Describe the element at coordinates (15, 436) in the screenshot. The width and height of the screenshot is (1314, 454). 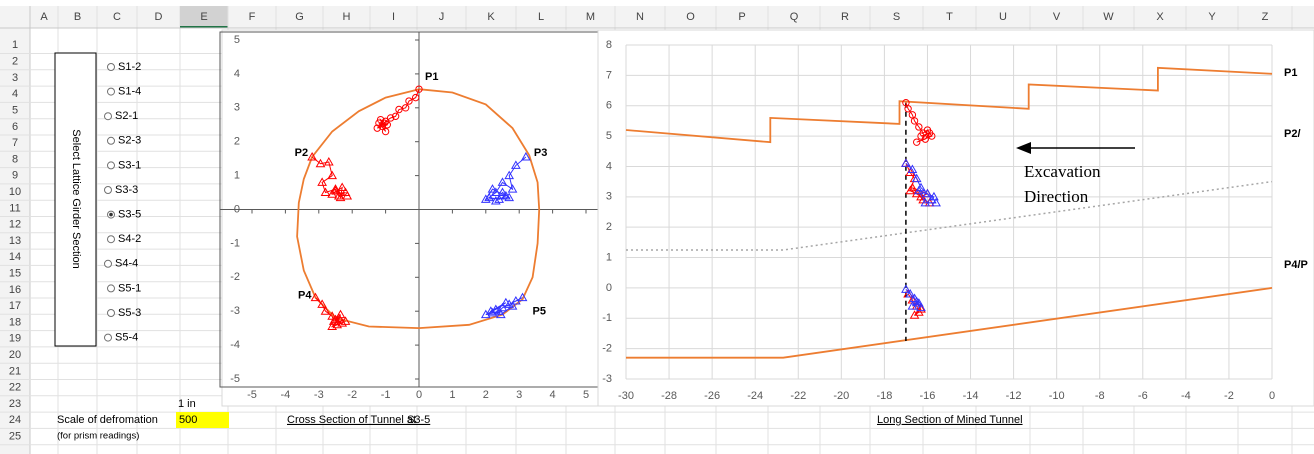
I see `row-header: 25` at that location.